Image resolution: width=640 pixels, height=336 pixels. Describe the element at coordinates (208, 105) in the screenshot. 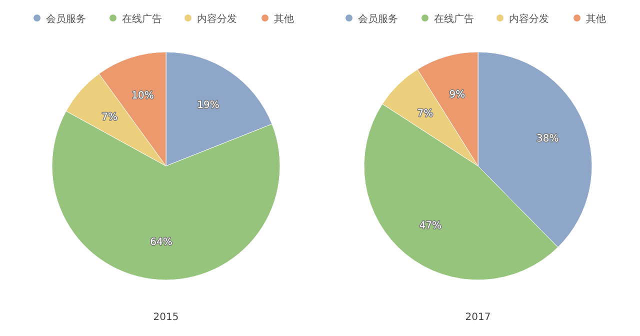

I see `data-label: 19%` at that location.